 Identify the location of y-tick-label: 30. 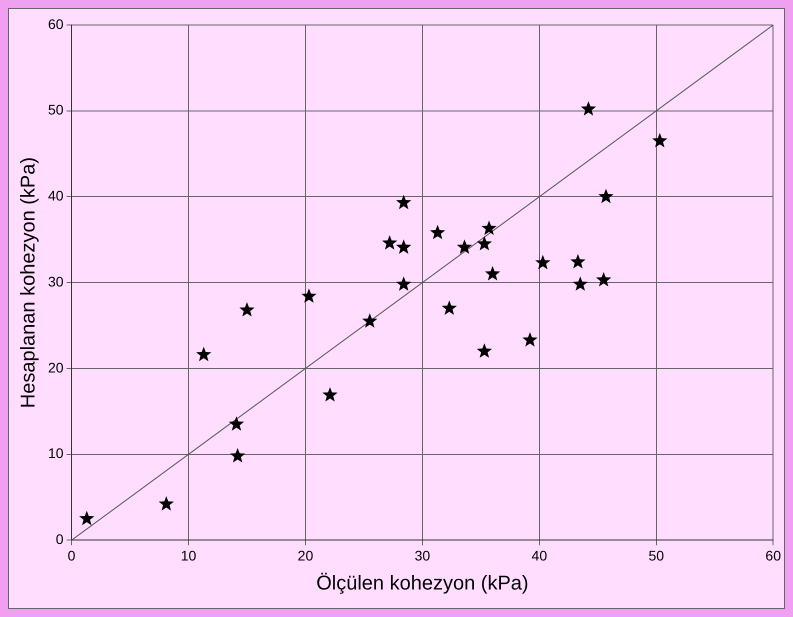
(56, 281).